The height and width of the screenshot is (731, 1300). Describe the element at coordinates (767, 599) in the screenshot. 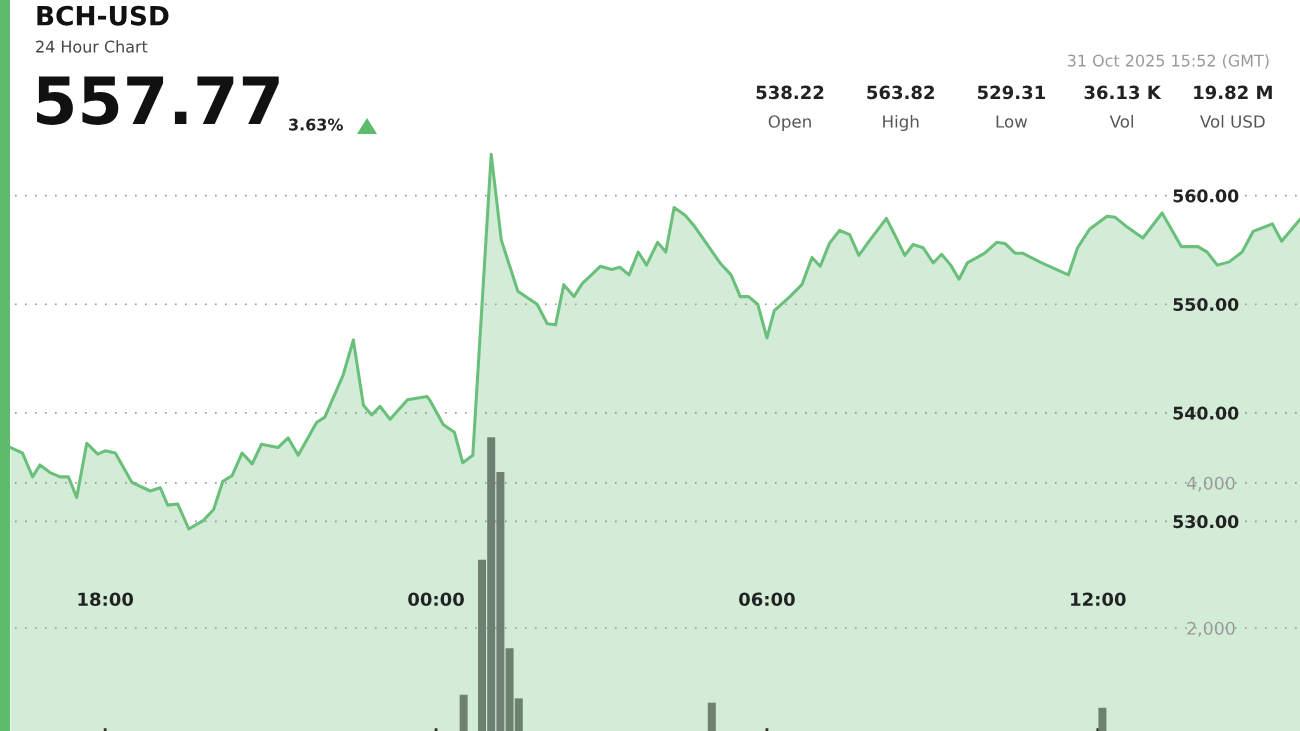

I see `x-tick-label: 06:00` at that location.